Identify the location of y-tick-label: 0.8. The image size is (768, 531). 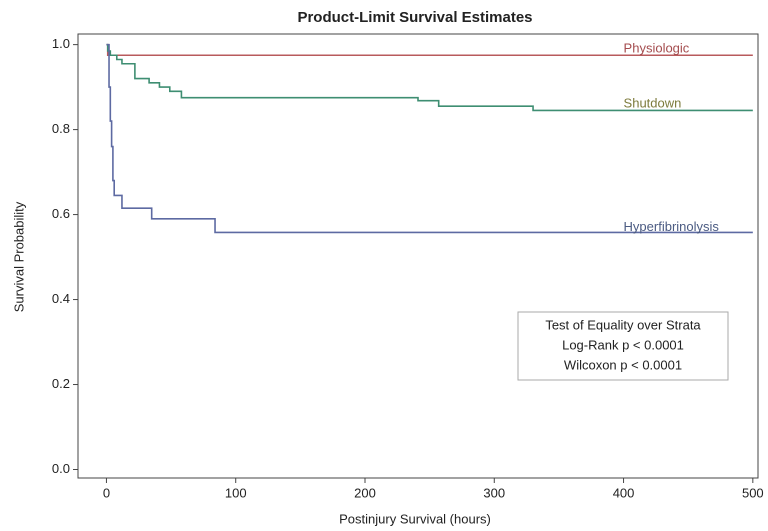
(61, 128).